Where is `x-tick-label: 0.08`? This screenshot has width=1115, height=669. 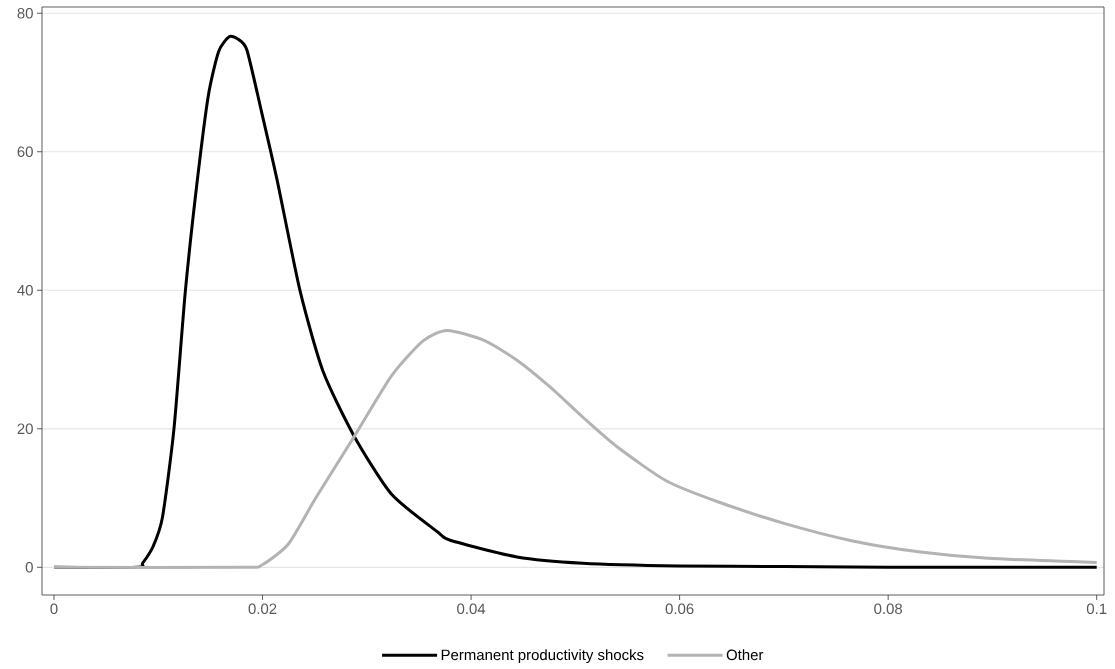
x-tick-label: 0.08 is located at coordinates (888, 609).